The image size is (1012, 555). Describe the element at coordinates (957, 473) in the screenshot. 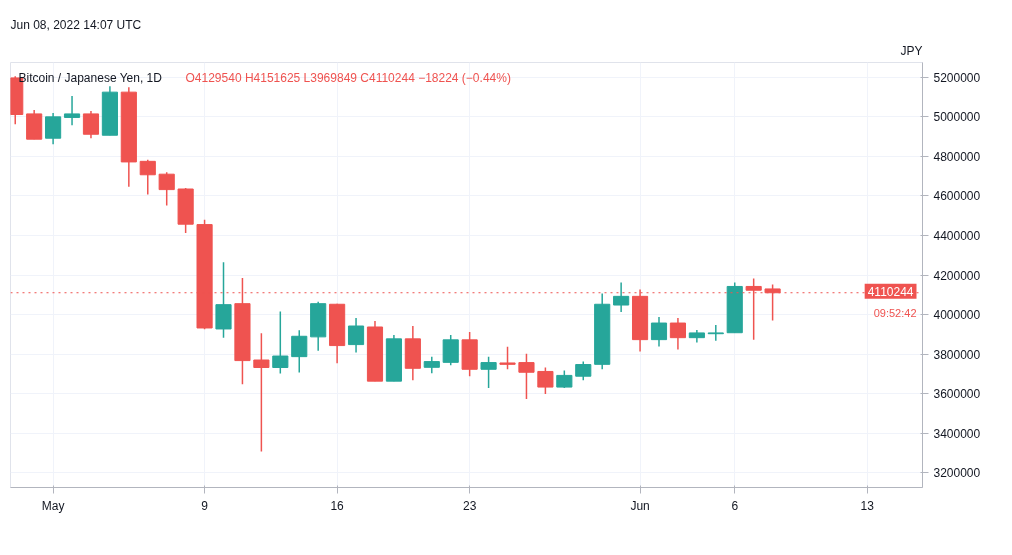

I see `y-tick-label: 3200000` at that location.